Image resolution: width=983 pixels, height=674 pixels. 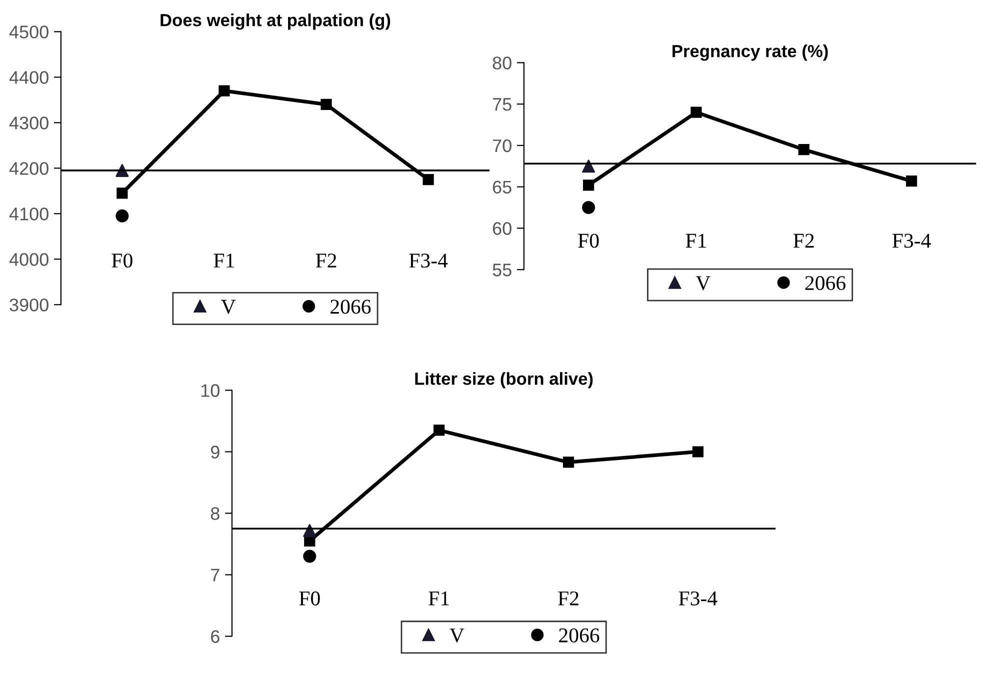 I want to click on y-tick-label: 3900, so click(x=29, y=305).